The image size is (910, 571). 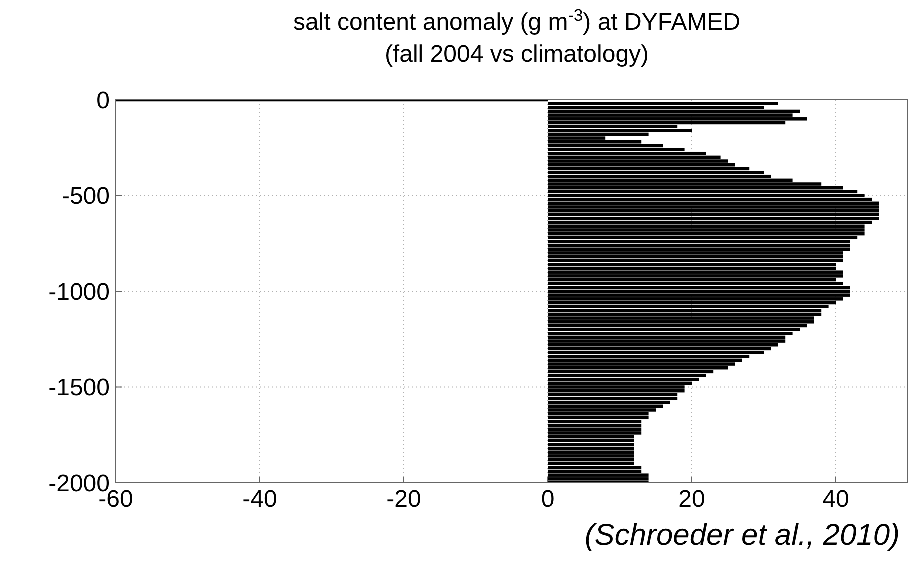 What do you see at coordinates (517, 21) in the screenshot?
I see `chart-title: salt content anomaly (g m$^{-3}$) at DYFAMED` at bounding box center [517, 21].